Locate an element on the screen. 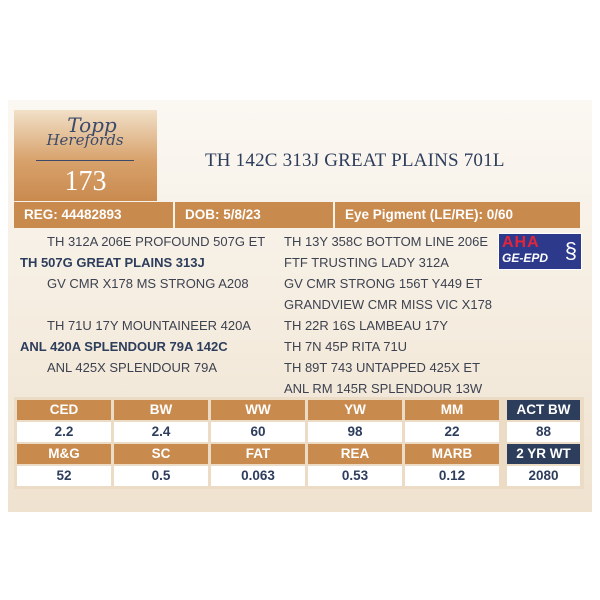 The width and height of the screenshot is (600, 600). epd-header: M&G is located at coordinates (64, 454).